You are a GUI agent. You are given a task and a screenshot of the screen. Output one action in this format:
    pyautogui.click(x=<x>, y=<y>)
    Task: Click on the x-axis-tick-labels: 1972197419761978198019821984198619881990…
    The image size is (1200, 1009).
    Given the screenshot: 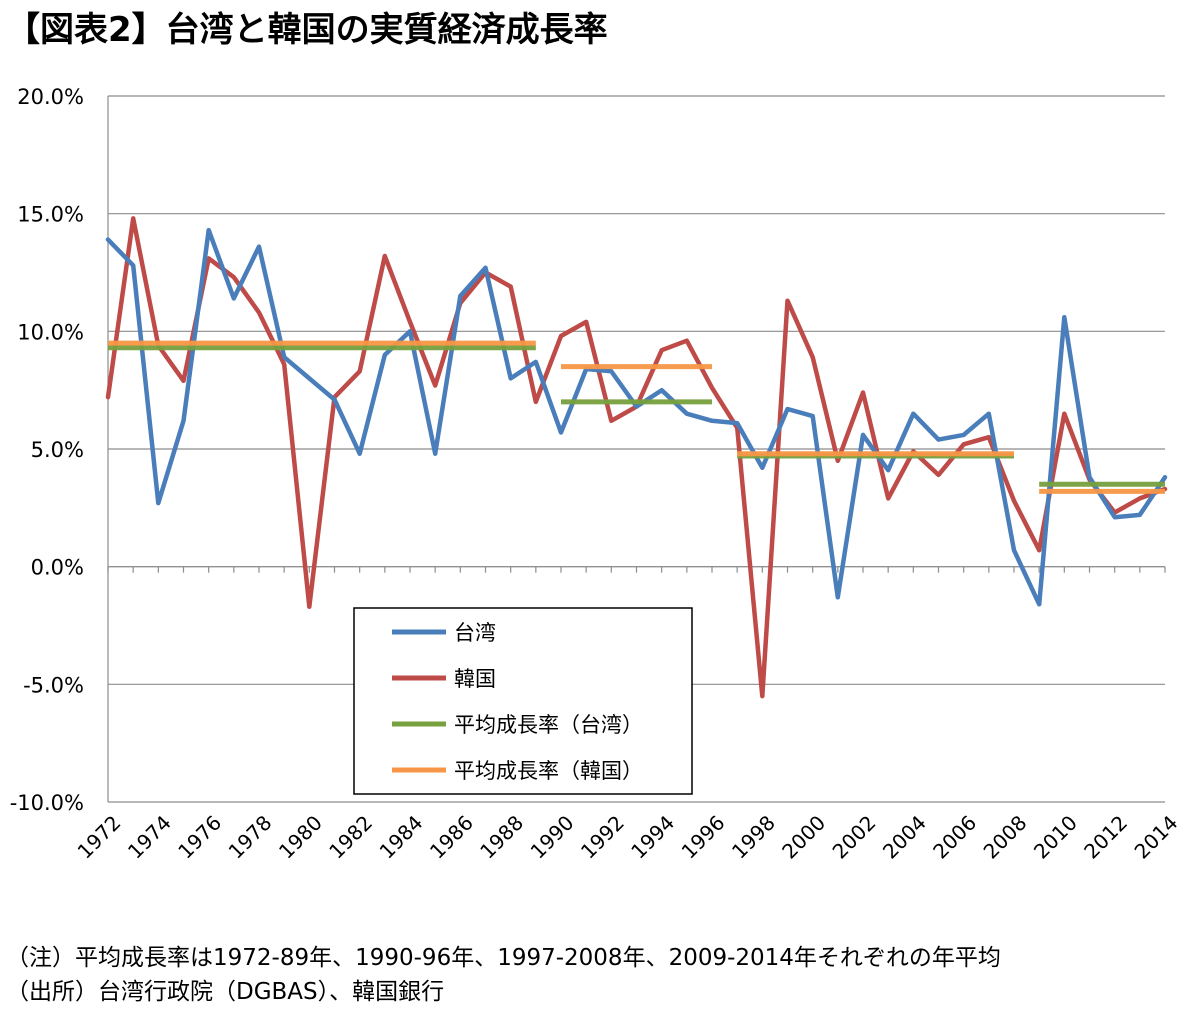 What is the action you would take?
    pyautogui.click(x=628, y=837)
    